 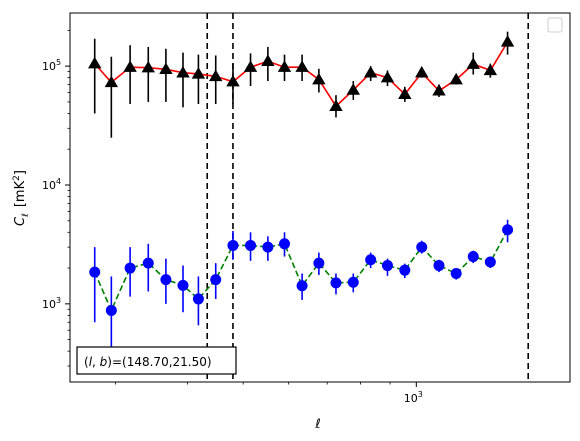 I want to click on y-tick-label: 10³, so click(x=51, y=303).